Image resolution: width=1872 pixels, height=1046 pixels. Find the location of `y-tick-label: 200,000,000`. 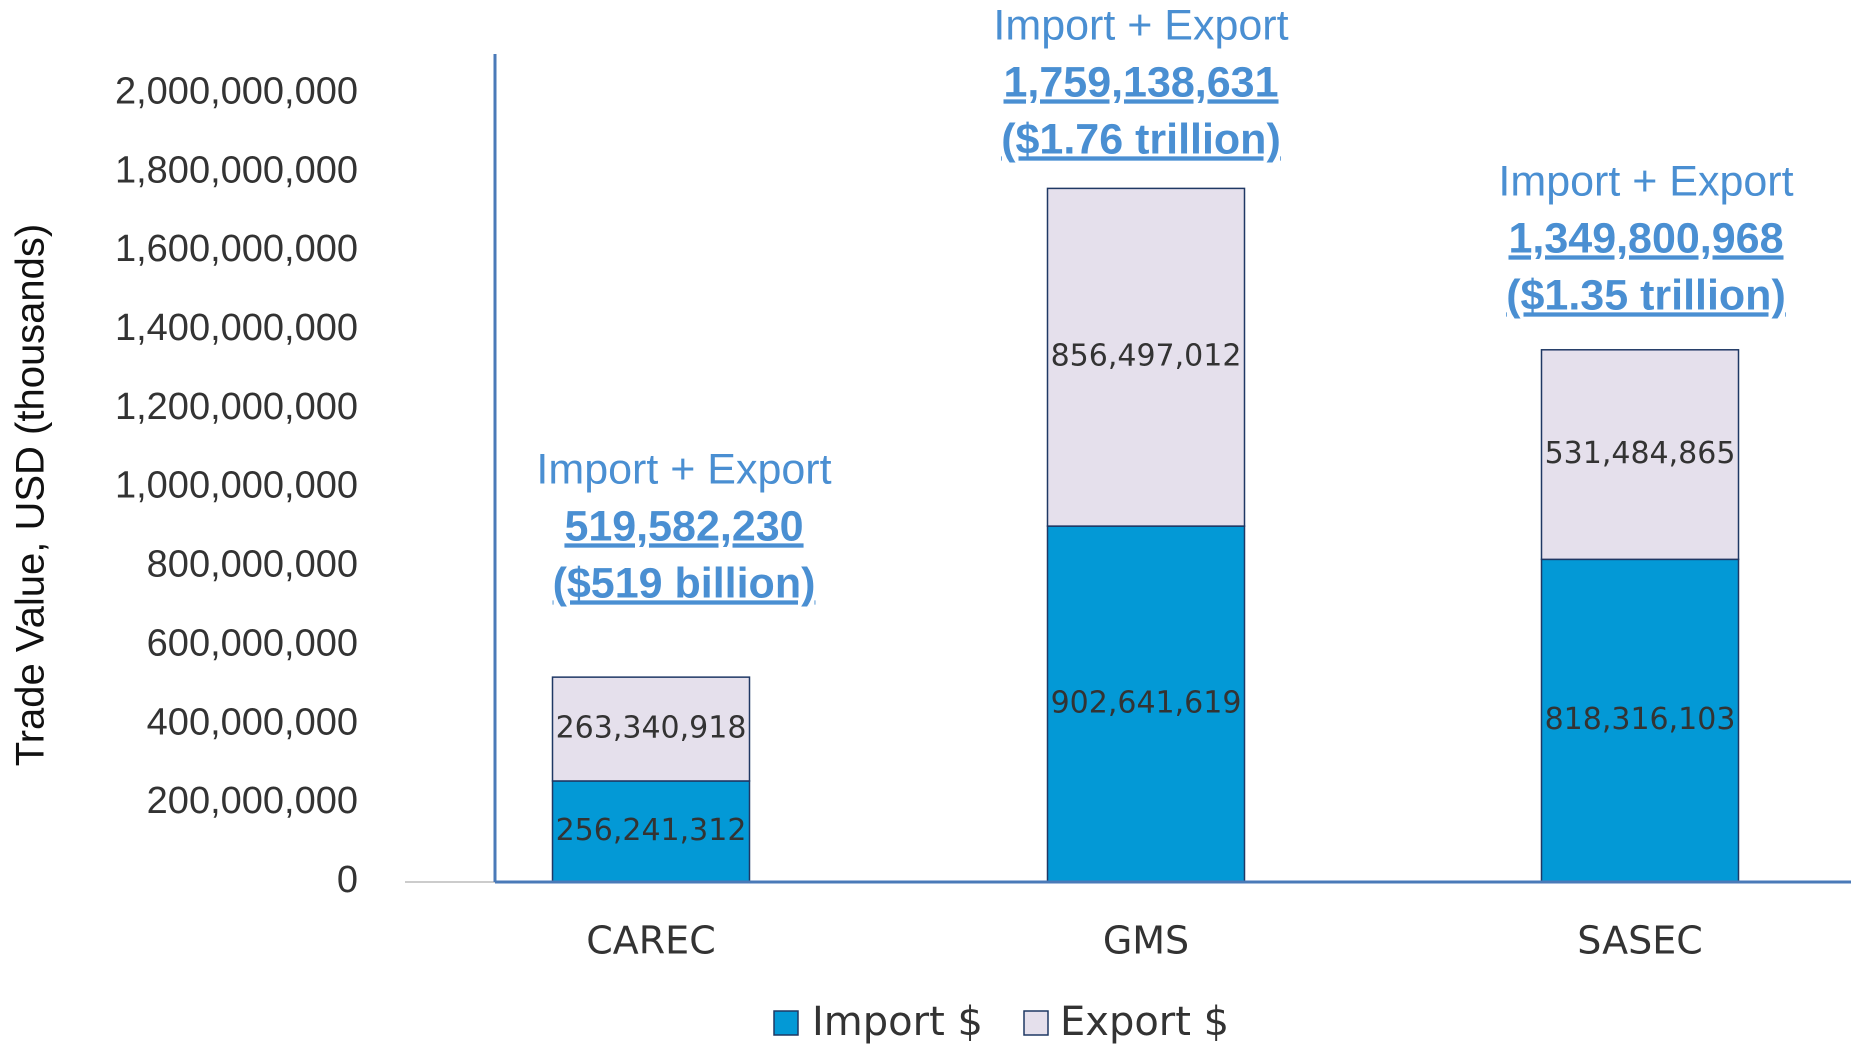

y-tick-label: 200,000,000 is located at coordinates (252, 801).